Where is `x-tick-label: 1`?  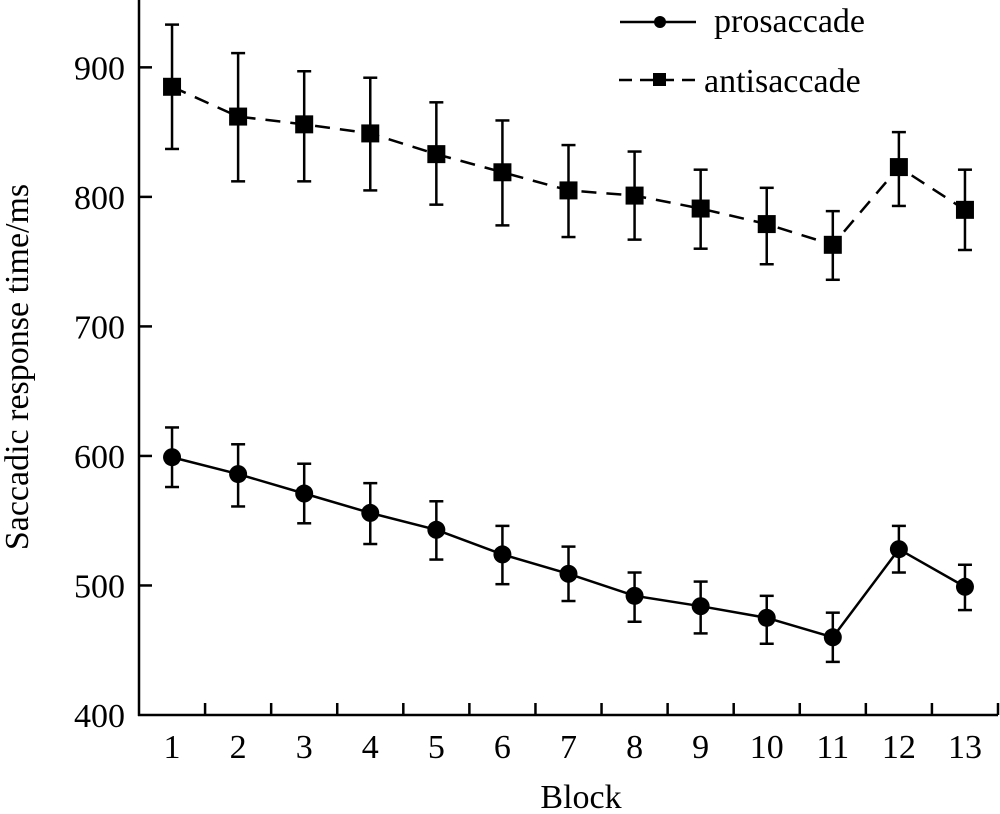 x-tick-label: 1 is located at coordinates (172, 747).